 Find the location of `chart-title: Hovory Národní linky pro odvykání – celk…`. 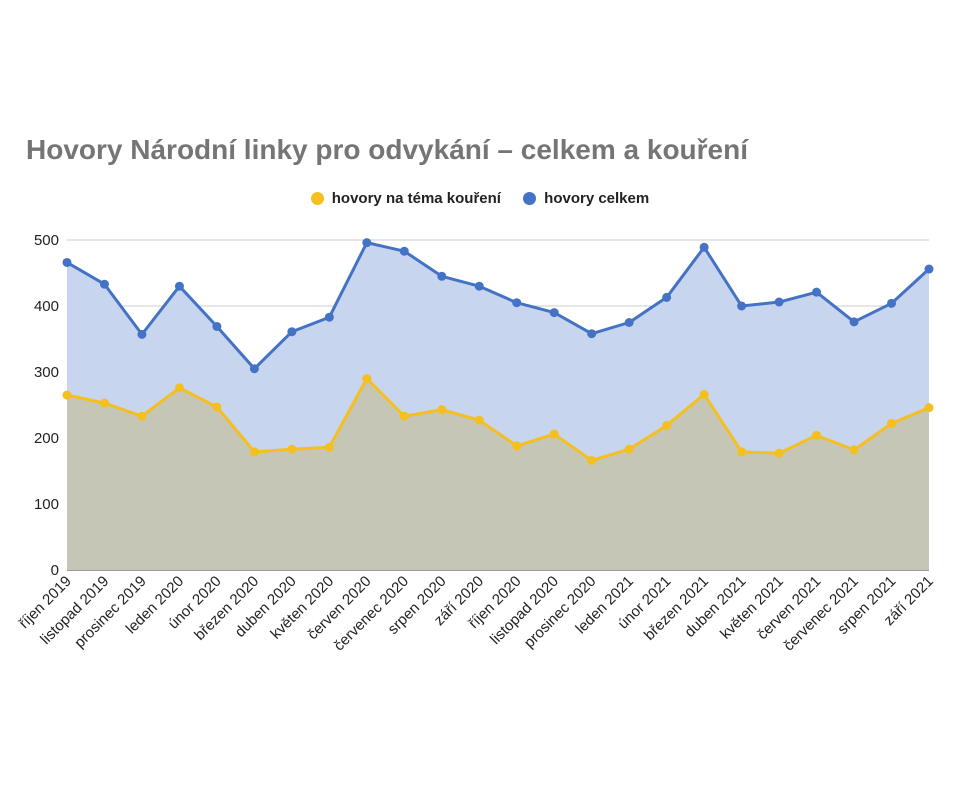

chart-title: Hovory Národní linky pro odvykání – celk… is located at coordinates (387, 149).